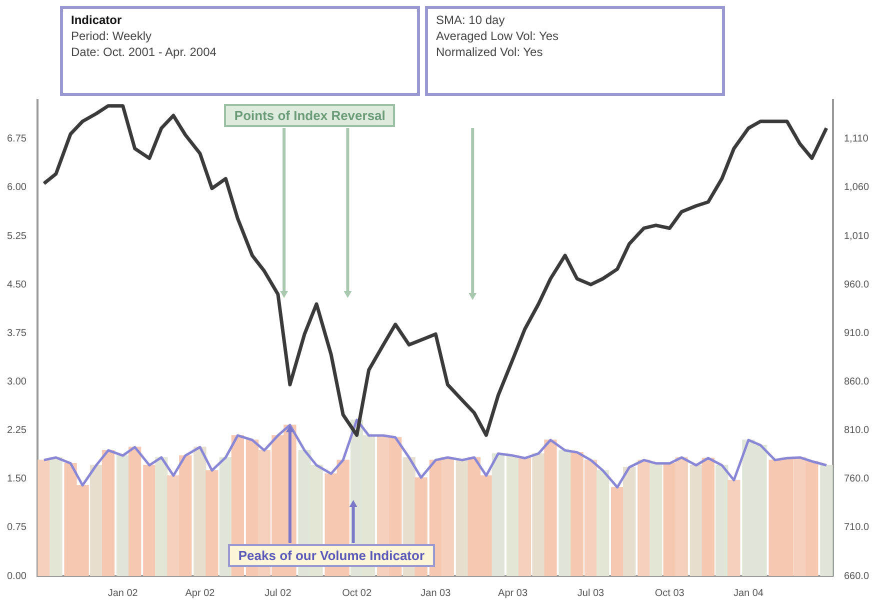  I want to click on y2-tick-label: 810.0, so click(857, 430).